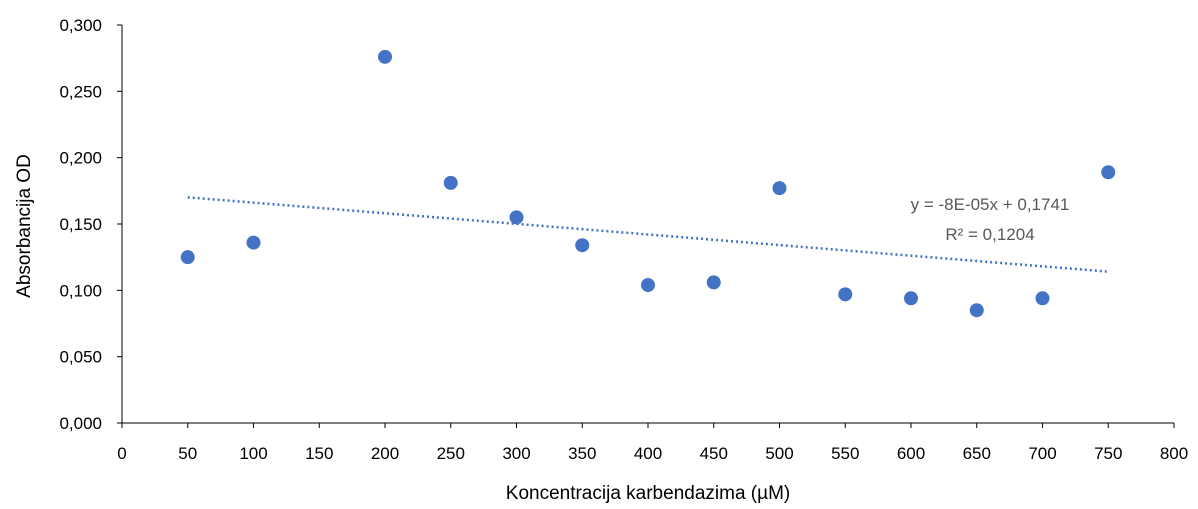  I want to click on trendline-r-squared: R² = 0,1204, so click(989, 234).